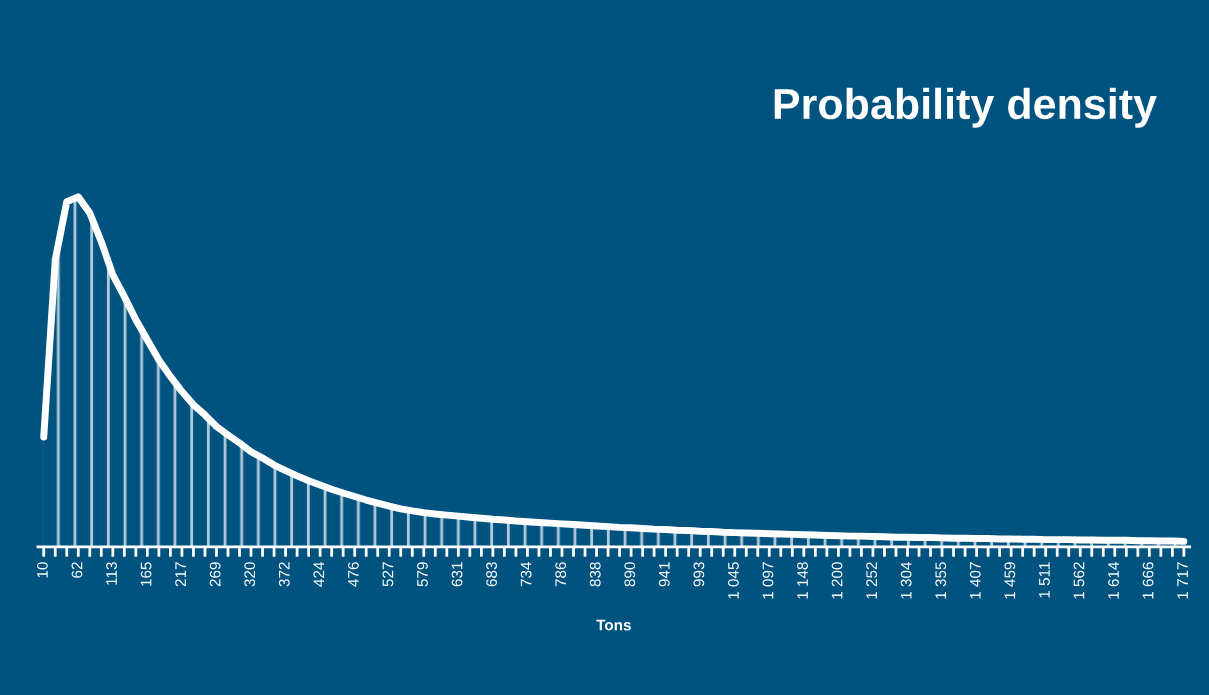 This screenshot has width=1209, height=695. Describe the element at coordinates (802, 580) in the screenshot. I see `x-tick-label: 1 148` at that location.